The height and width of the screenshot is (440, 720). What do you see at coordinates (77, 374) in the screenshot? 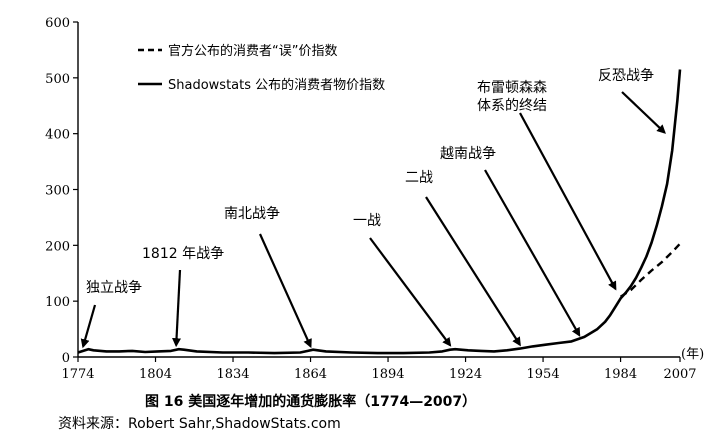
I see `x-tick-label: 1774` at bounding box center [77, 374].